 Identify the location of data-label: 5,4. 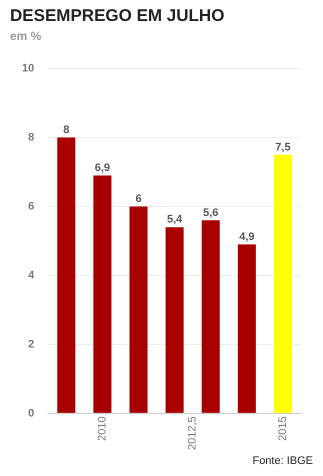
(175, 220).